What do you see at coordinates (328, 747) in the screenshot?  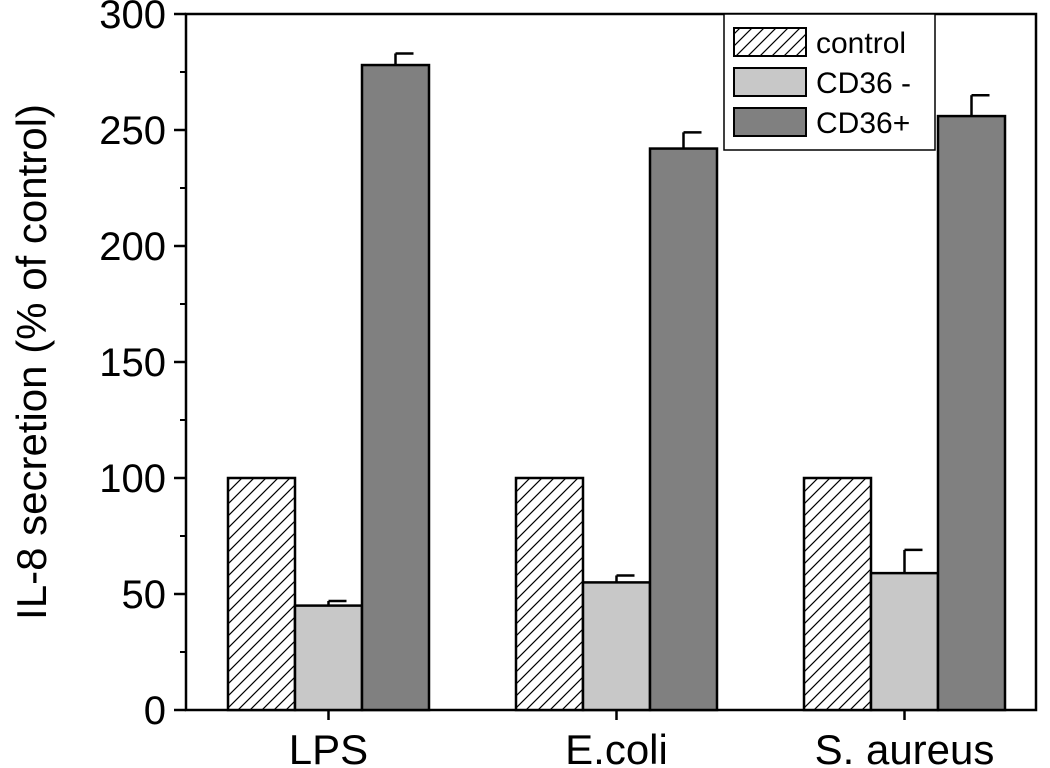 I see `x-category-label: LPS` at bounding box center [328, 747].